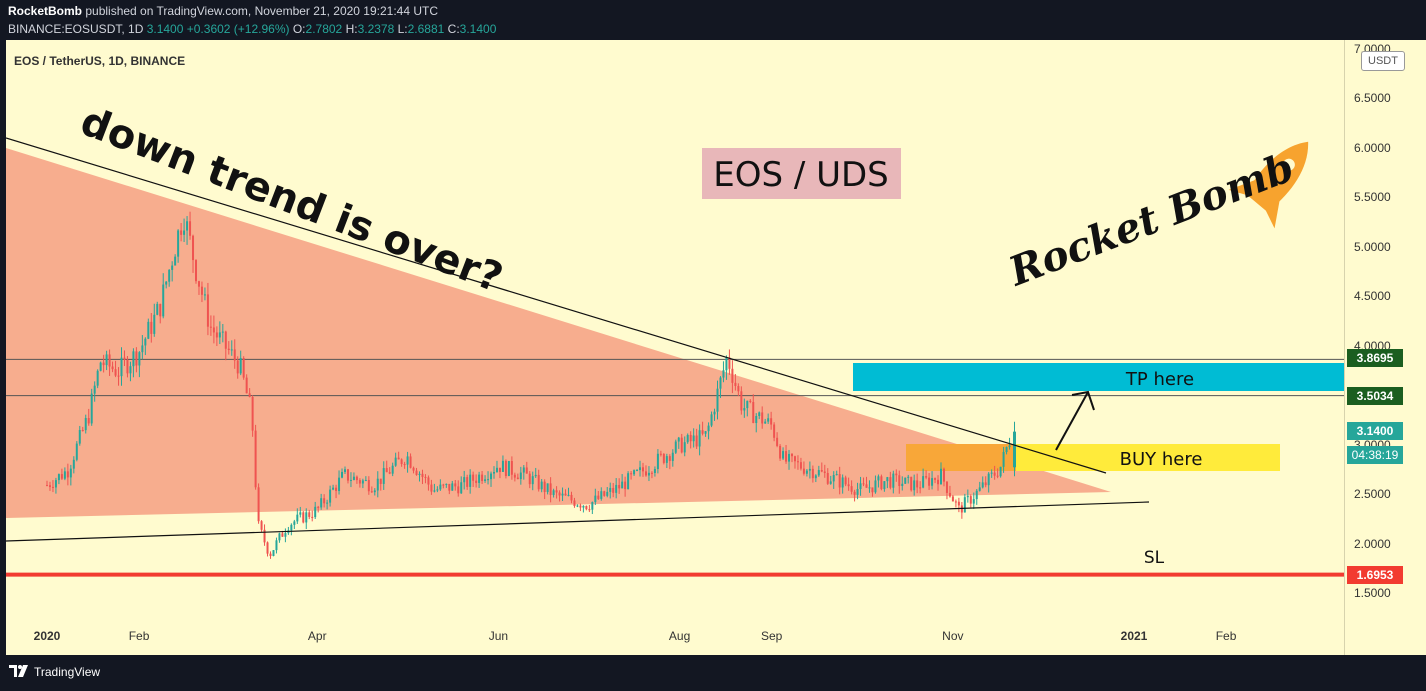 The width and height of the screenshot is (1426, 691). What do you see at coordinates (1383, 61) in the screenshot?
I see `currency-button: USDT` at bounding box center [1383, 61].